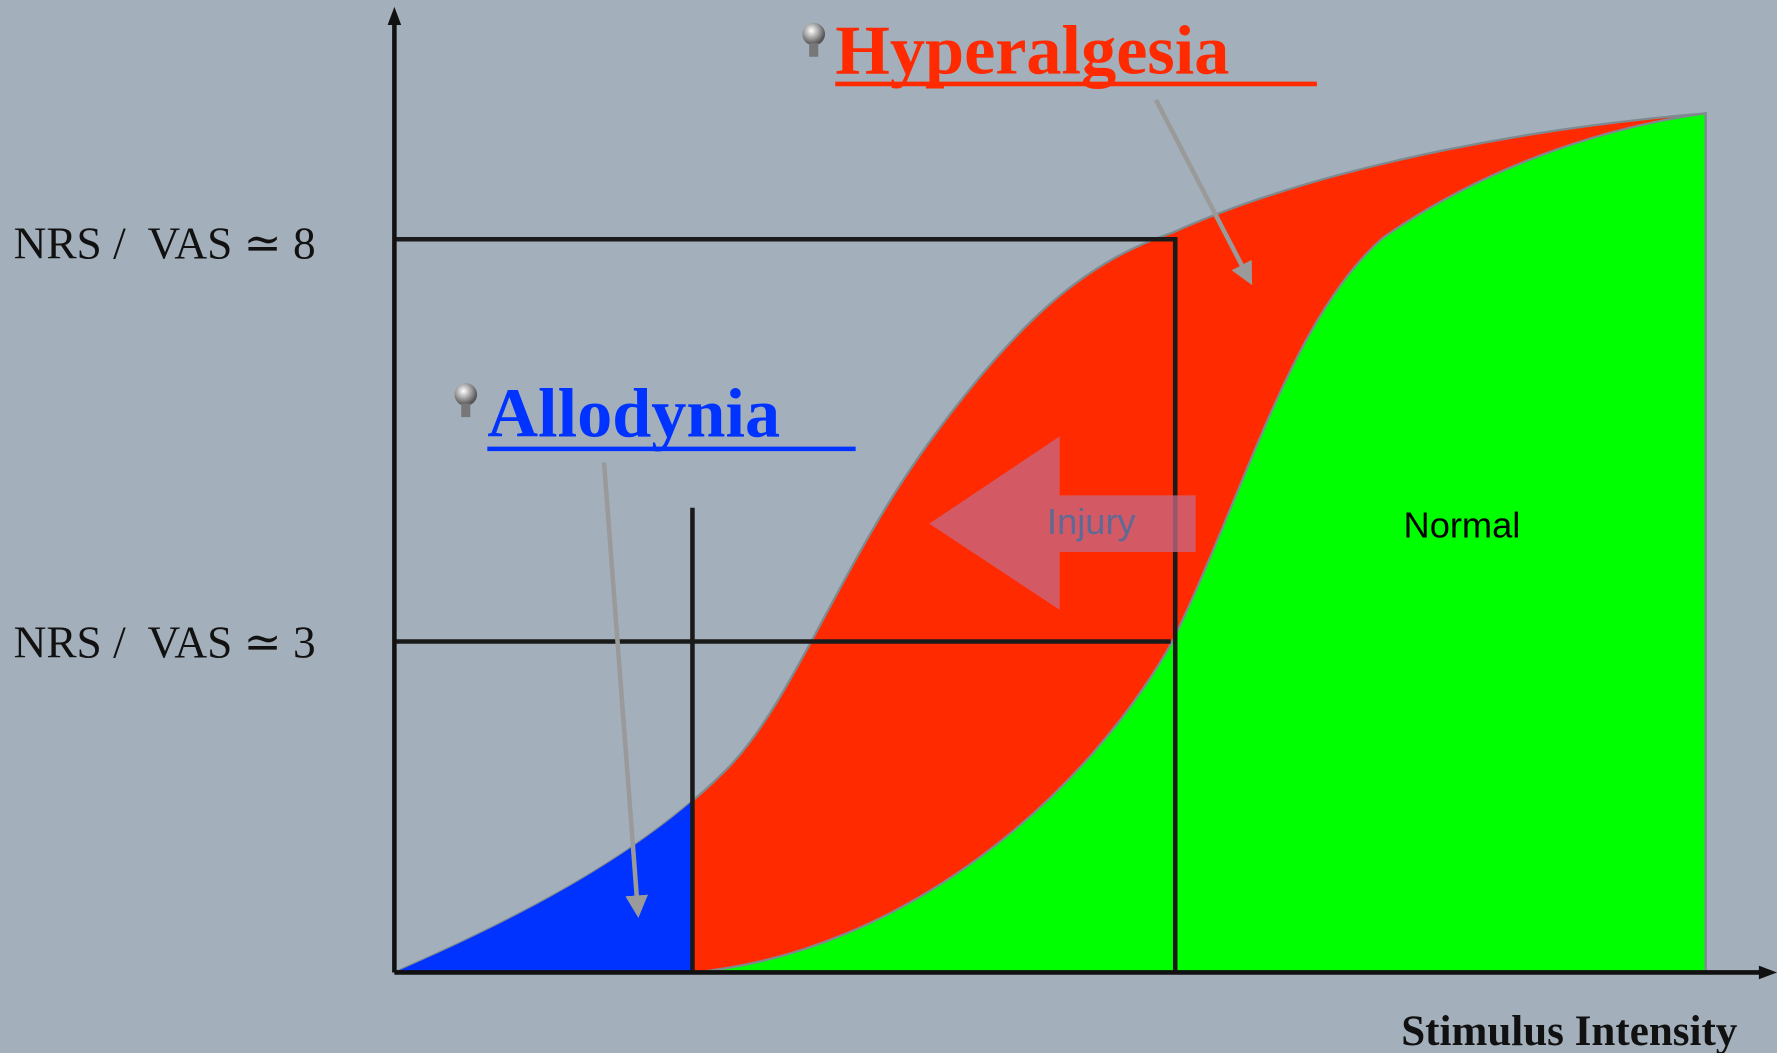  What do you see at coordinates (1032, 51) in the screenshot?
I see `hyperalgesia-label: Hyperalgesia` at bounding box center [1032, 51].